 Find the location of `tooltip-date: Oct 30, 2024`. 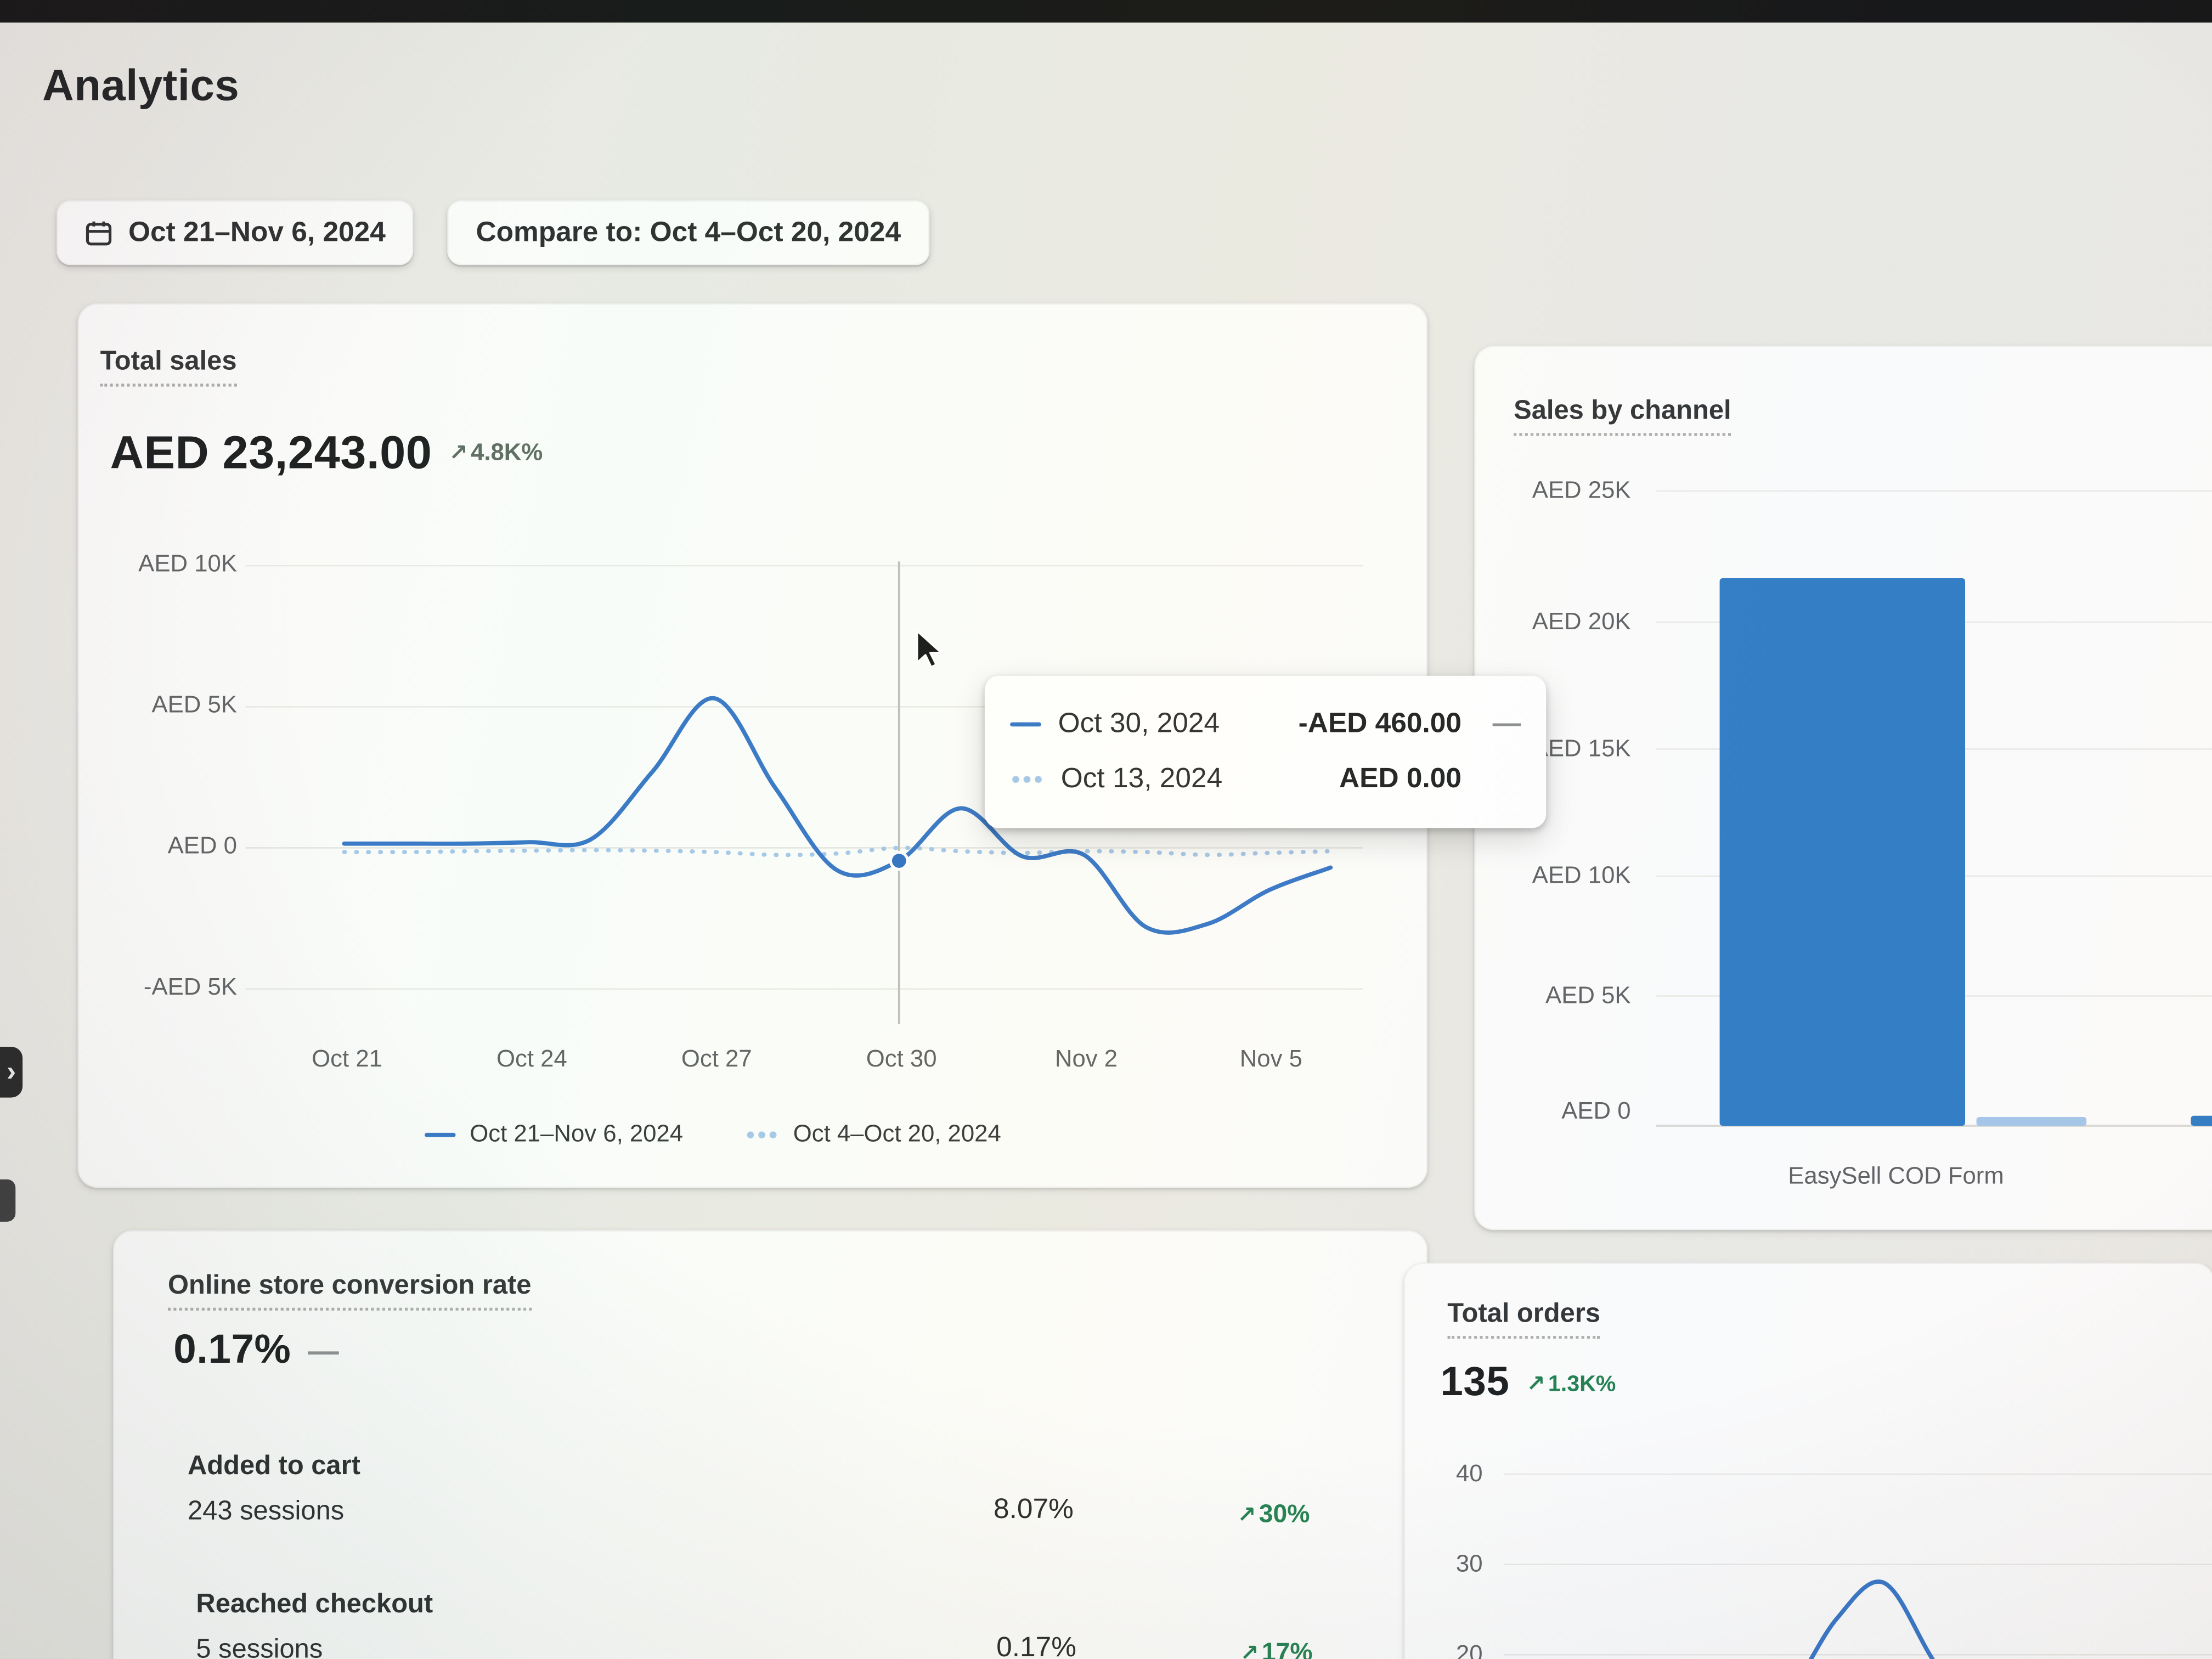

tooltip-date: Oct 30, 2024 is located at coordinates (1139, 724).